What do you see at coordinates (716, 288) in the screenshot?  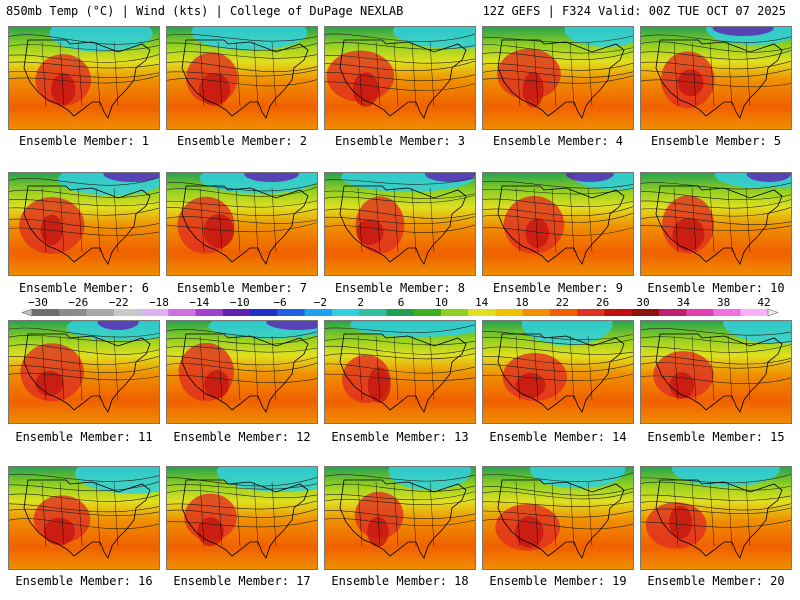 I see `ensemble-member-label: Ensemble Member: 10` at bounding box center [716, 288].